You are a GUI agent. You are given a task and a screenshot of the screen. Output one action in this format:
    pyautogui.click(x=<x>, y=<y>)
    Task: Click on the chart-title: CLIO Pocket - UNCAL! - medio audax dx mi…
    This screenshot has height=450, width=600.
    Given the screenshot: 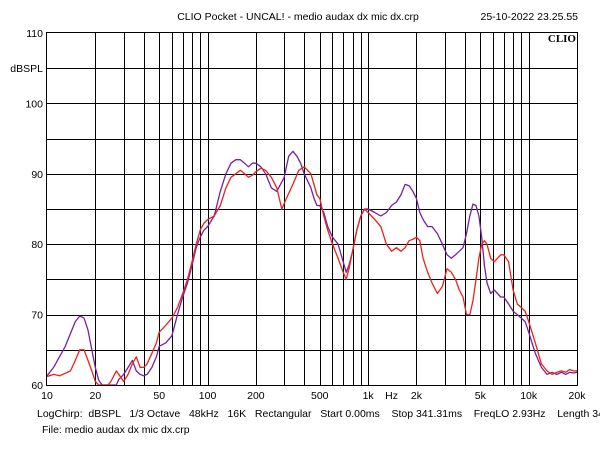 What is the action you would take?
    pyautogui.click(x=298, y=17)
    